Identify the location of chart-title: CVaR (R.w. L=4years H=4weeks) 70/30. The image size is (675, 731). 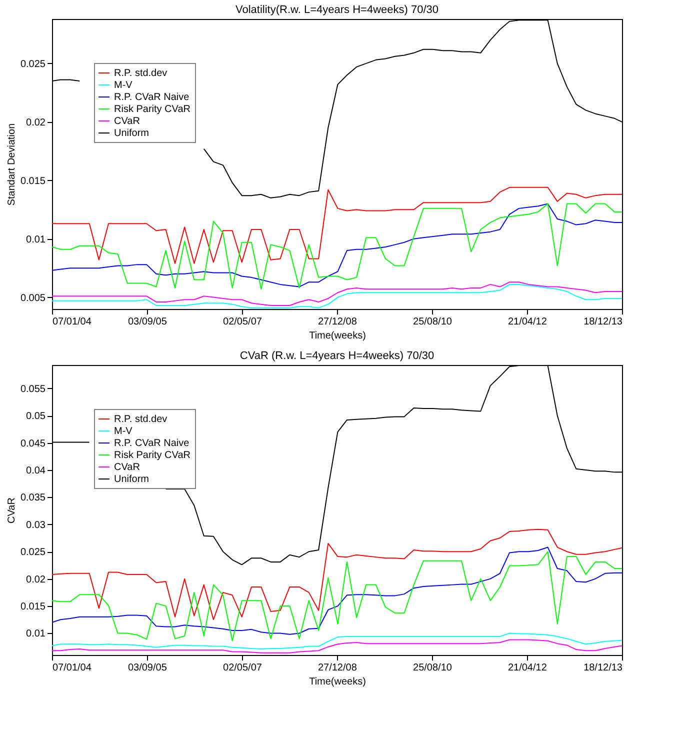
(337, 356).